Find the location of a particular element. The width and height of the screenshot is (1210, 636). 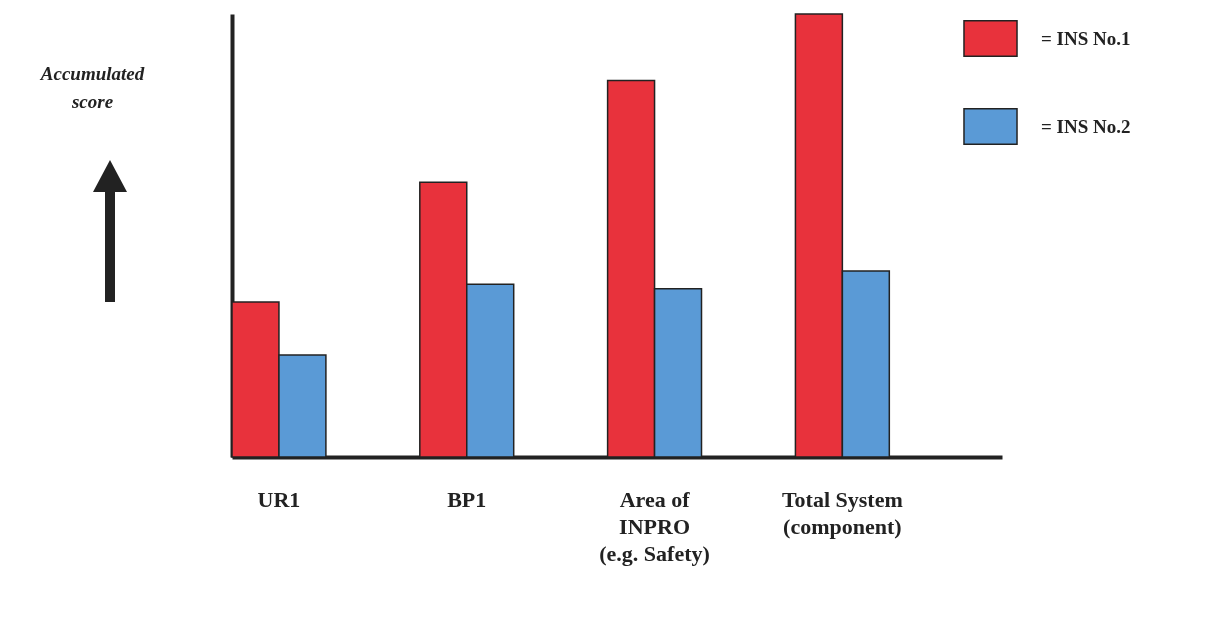

legend-label: = INS No.2 is located at coordinates (1086, 126).